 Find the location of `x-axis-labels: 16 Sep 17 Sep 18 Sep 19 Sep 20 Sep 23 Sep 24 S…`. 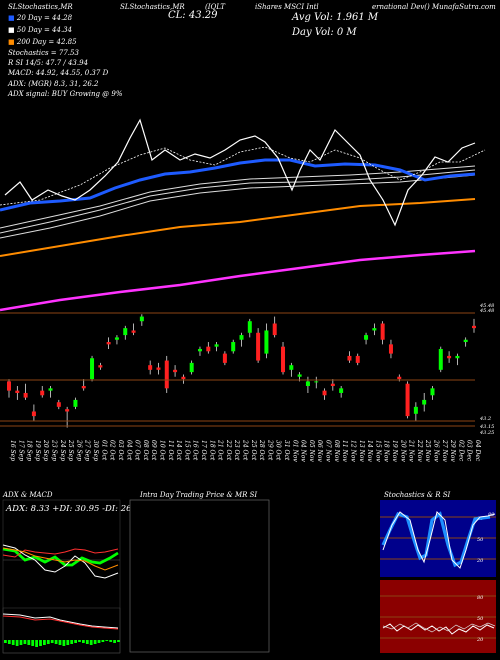

x-axis-labels: 16 Sep 17 Sep 18 Sep 19 Sep 20 Sep 23 Sep 24 S… is located at coordinates (245, 450).